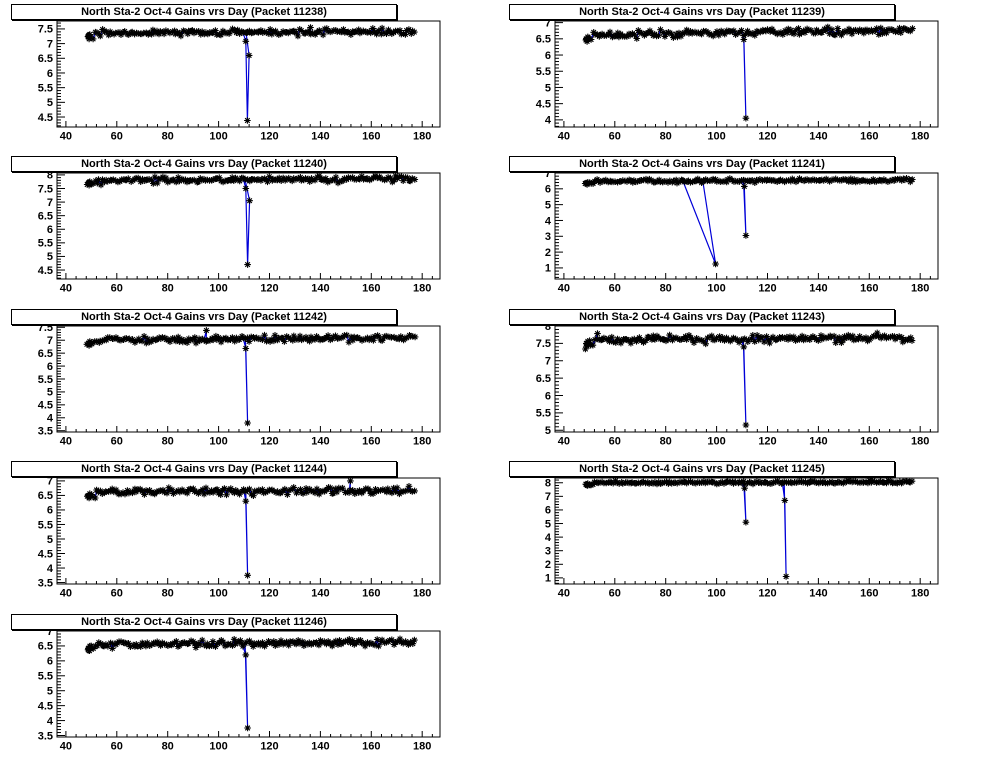  I want to click on chart-plot-area: 4.55 5.5 66.5 77.5 8 40 60 80 100 120 140 160 180, so click(239, 232).